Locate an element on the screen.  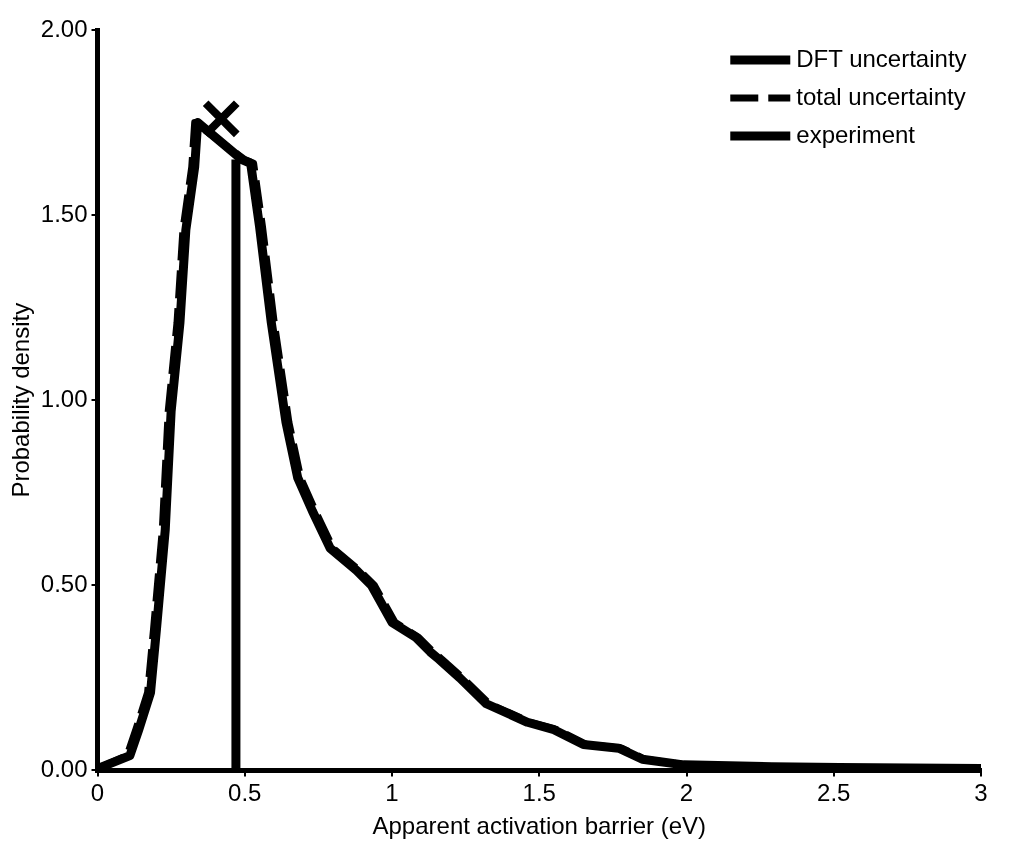
y-tick-label: 2.00 is located at coordinates (64, 28).